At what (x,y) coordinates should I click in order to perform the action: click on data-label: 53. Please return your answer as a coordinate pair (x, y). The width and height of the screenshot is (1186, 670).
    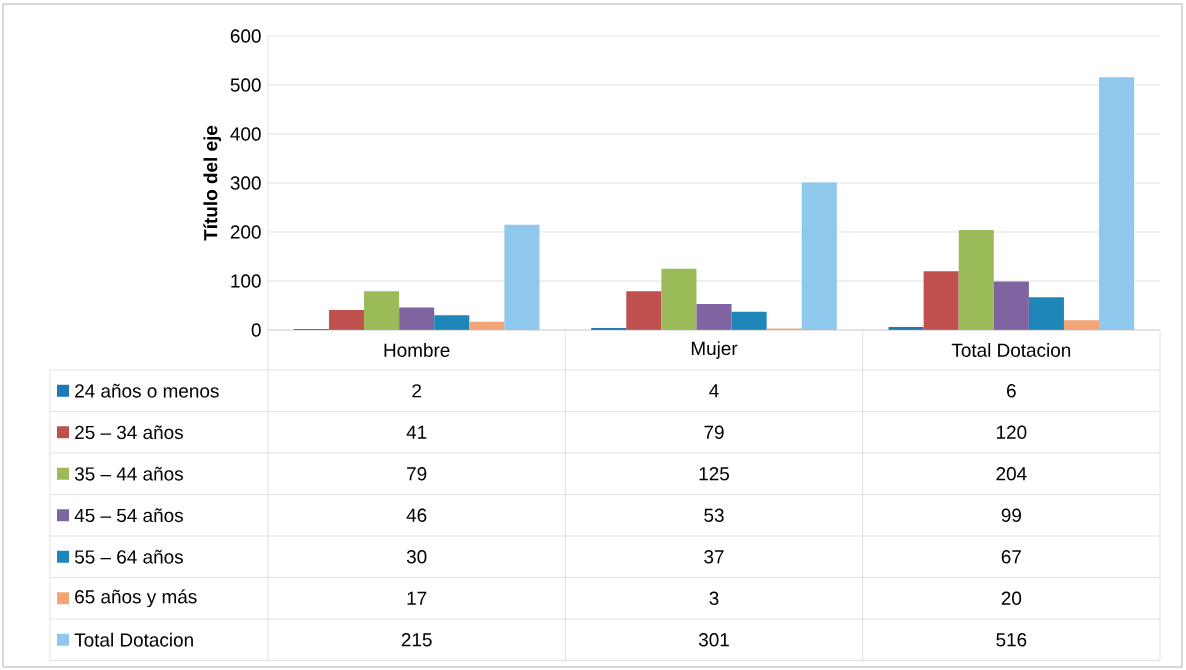
    Looking at the image, I should click on (714, 515).